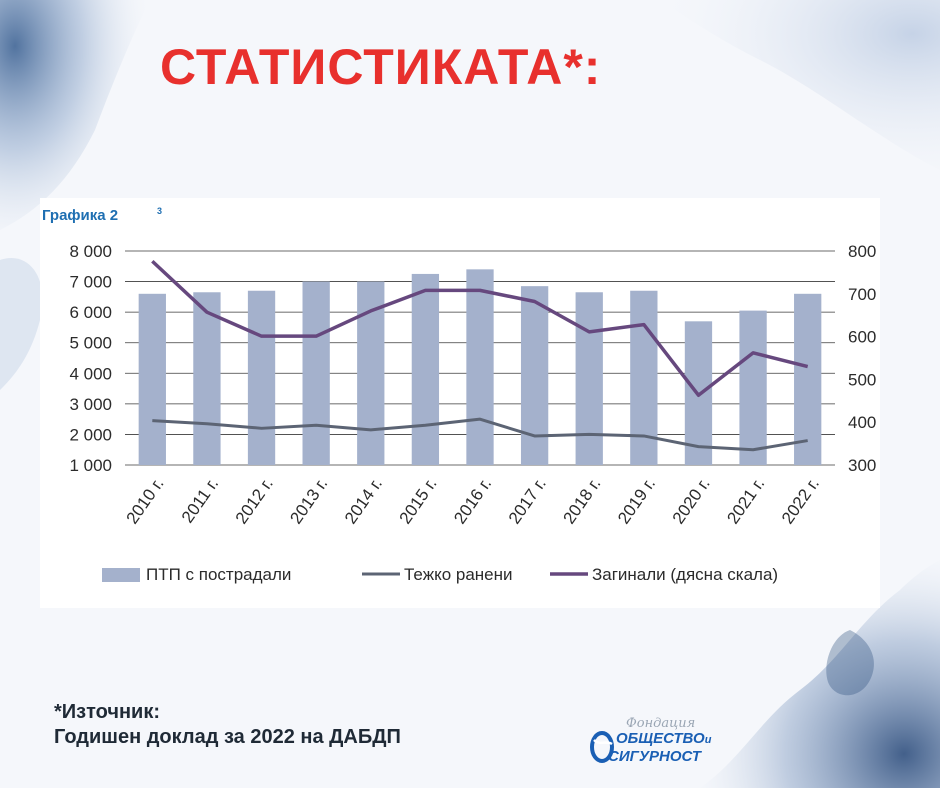 This screenshot has width=940, height=788. Describe the element at coordinates (862, 294) in the screenshot. I see `y-right-tick-label: 700` at that location.